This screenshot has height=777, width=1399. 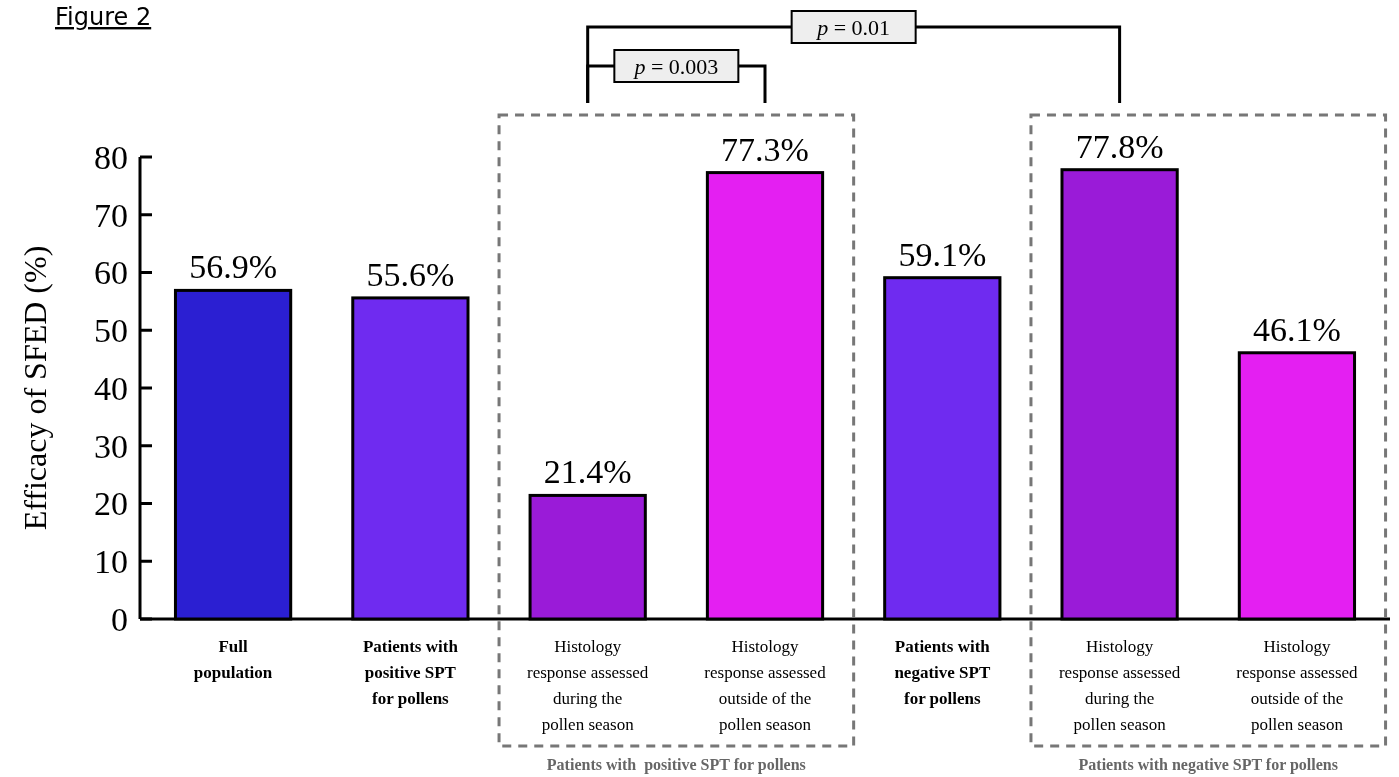 What do you see at coordinates (1119, 146) in the screenshot?
I see `data-label: 77.8%` at bounding box center [1119, 146].